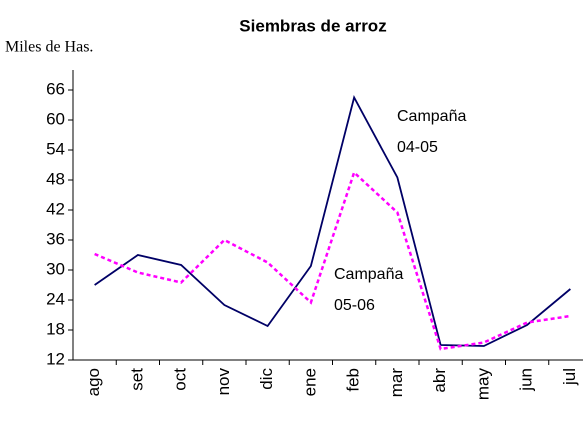  What do you see at coordinates (439, 380) in the screenshot?
I see `x-tick-label: abr` at bounding box center [439, 380].